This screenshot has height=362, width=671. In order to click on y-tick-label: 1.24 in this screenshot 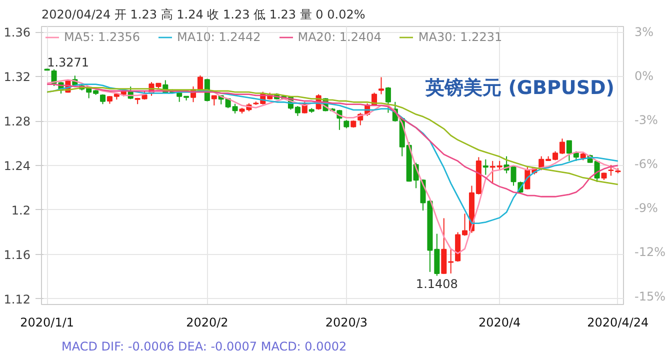, I will do `click(17, 166)`.